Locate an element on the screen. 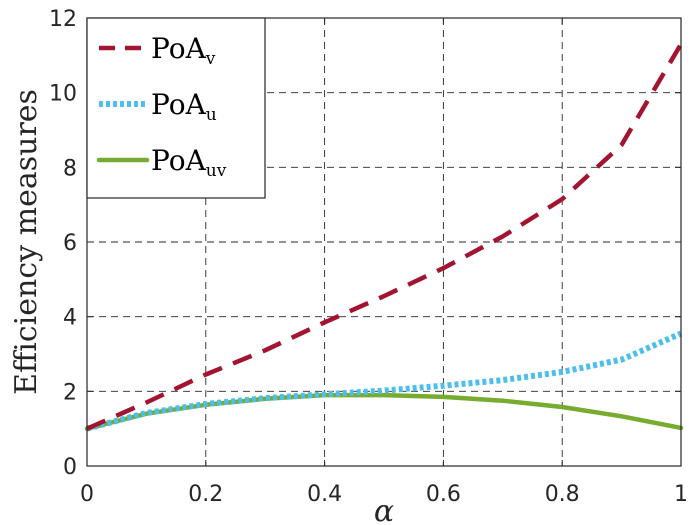  y-tick-label: 0 is located at coordinates (70, 467).